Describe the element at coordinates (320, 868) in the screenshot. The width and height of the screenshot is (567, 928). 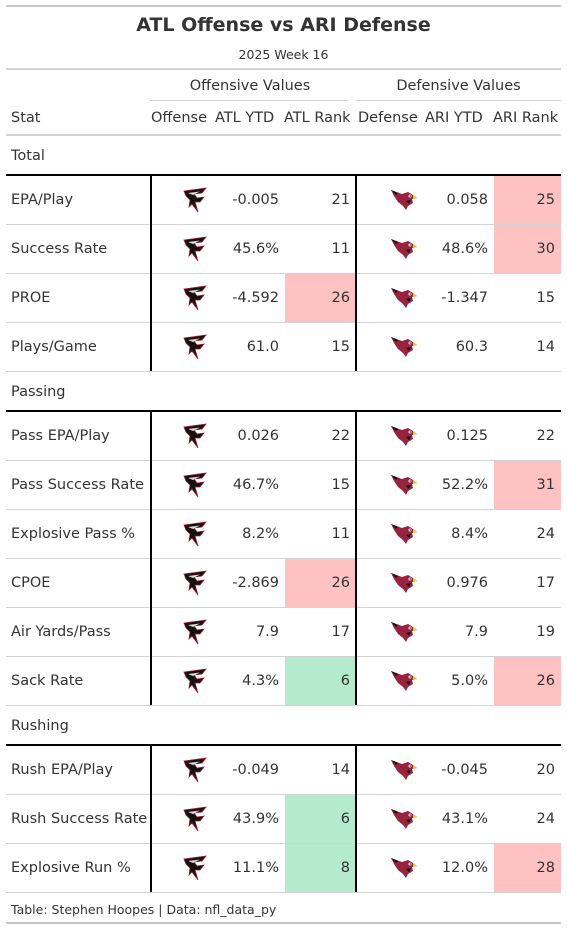
I see `offense-rank-value: 8` at that location.